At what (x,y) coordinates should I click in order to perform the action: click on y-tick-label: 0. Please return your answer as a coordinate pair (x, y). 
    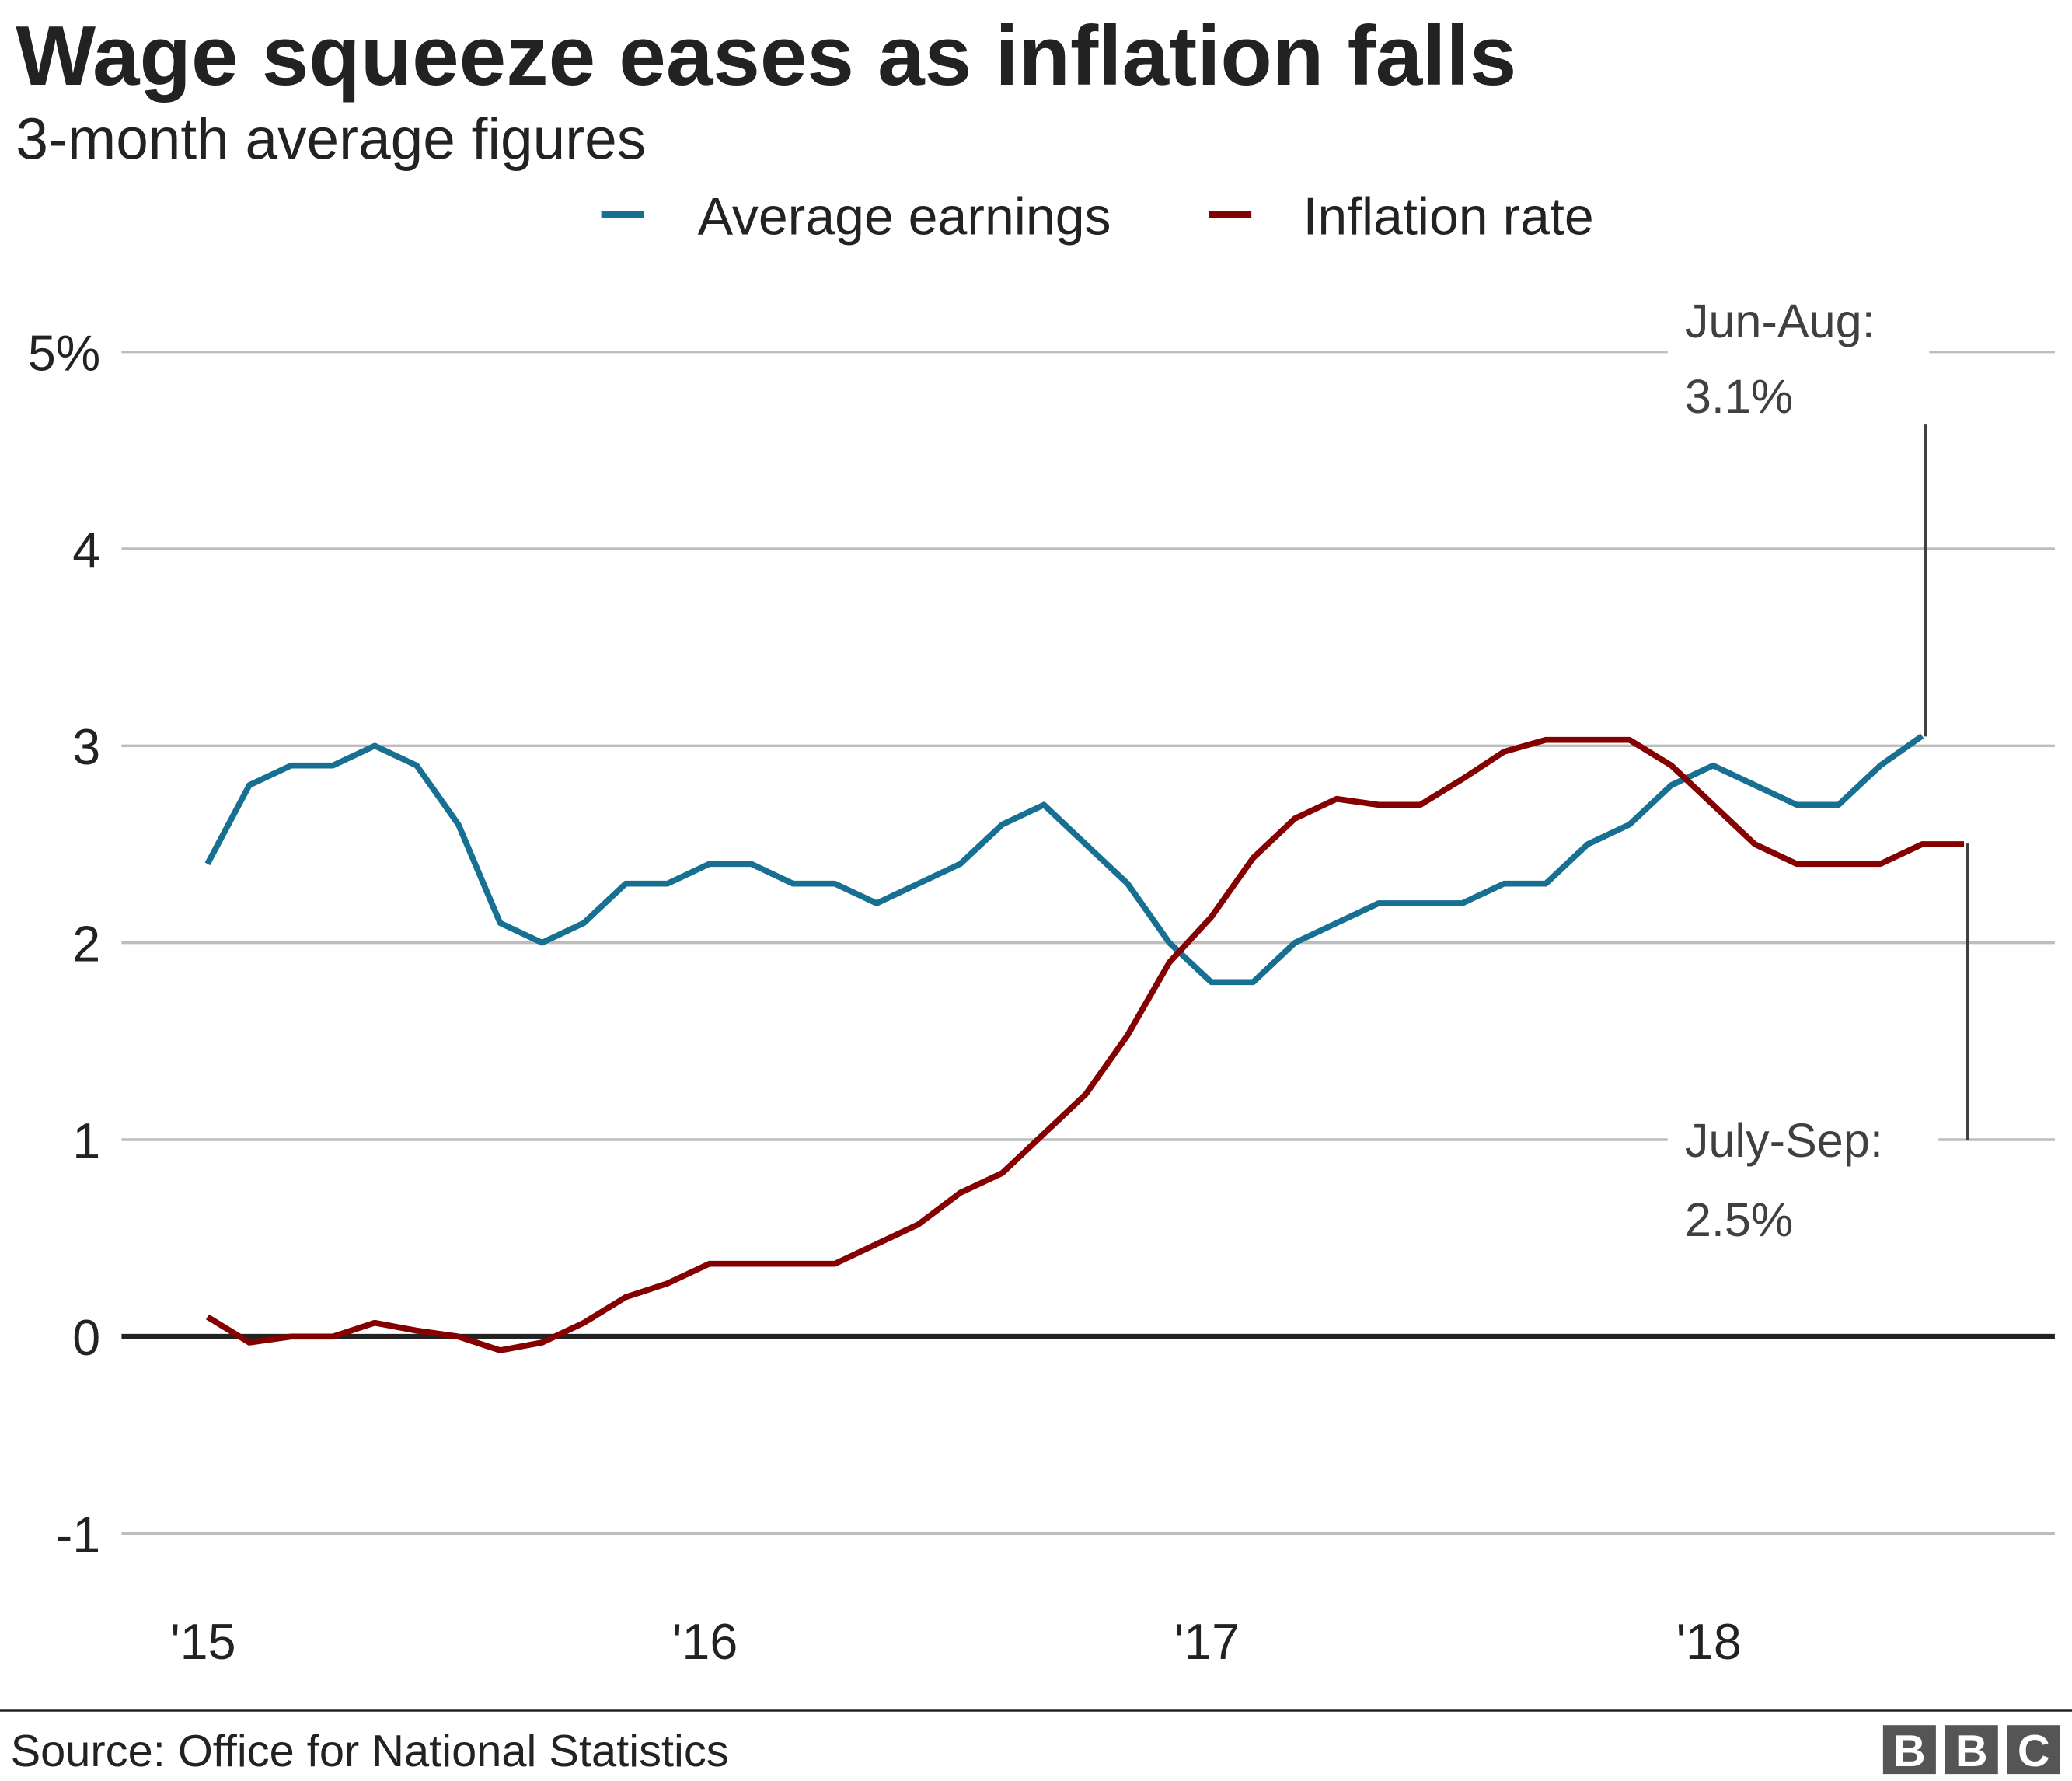
    Looking at the image, I should click on (86, 1338).